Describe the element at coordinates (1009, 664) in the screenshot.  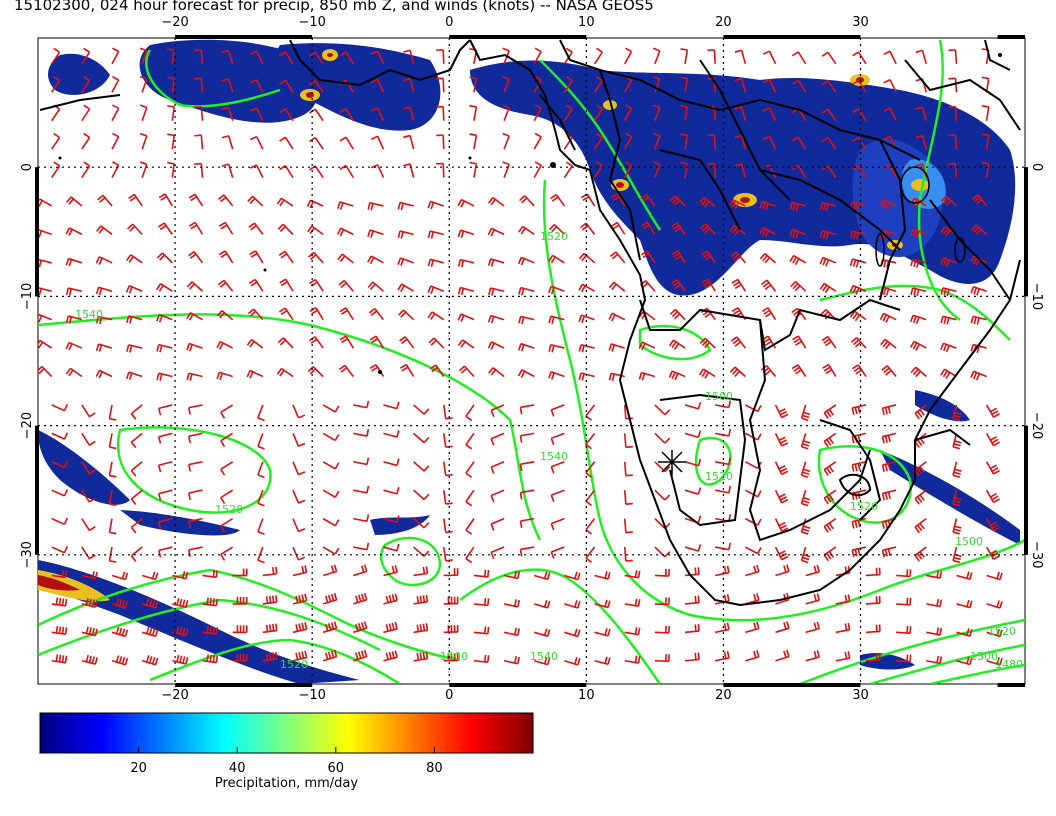
I see `contour-label: 1480` at that location.